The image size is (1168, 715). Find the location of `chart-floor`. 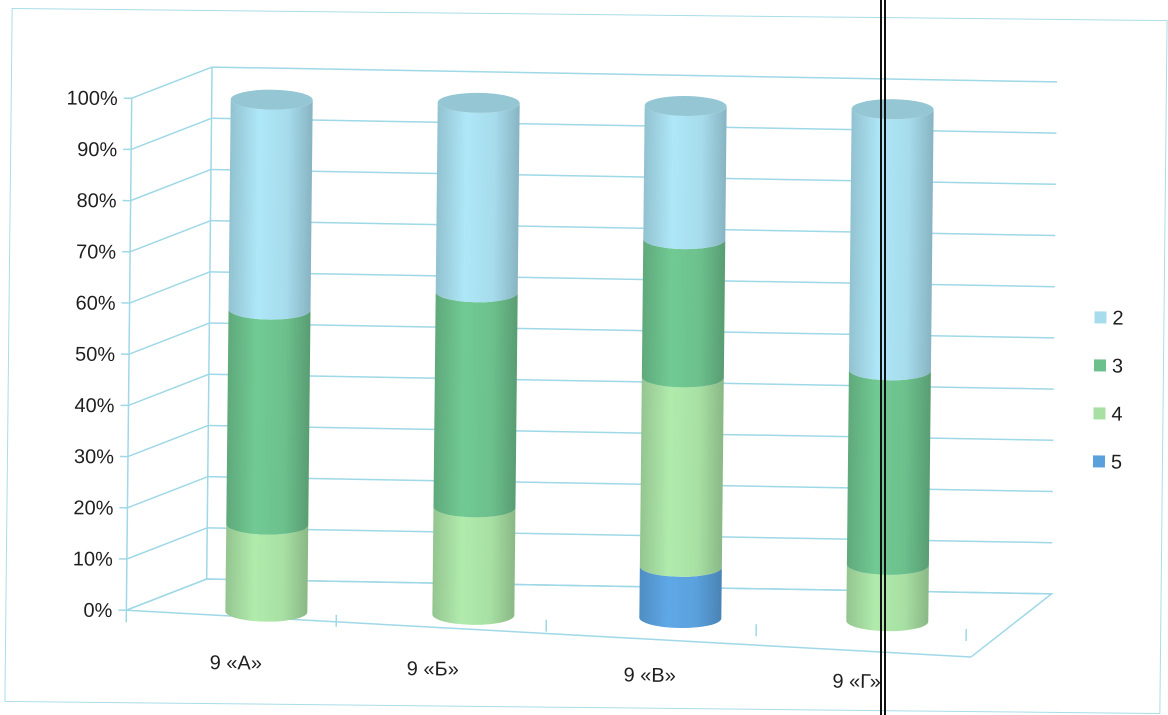

chart-floor is located at coordinates (590, 618).